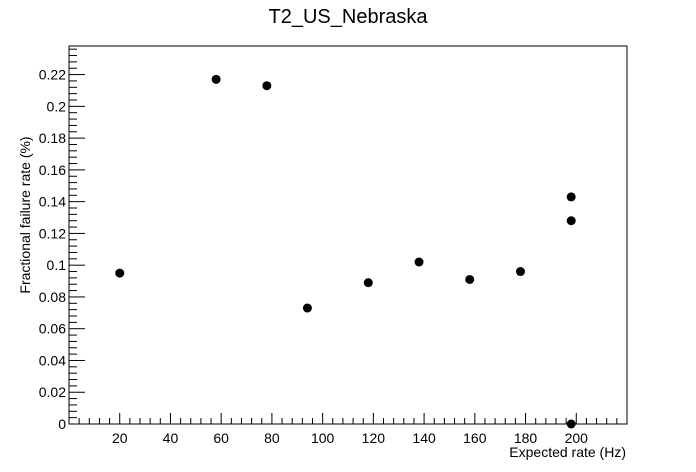  What do you see at coordinates (475, 438) in the screenshot?
I see `x-tick-label: 160` at bounding box center [475, 438].